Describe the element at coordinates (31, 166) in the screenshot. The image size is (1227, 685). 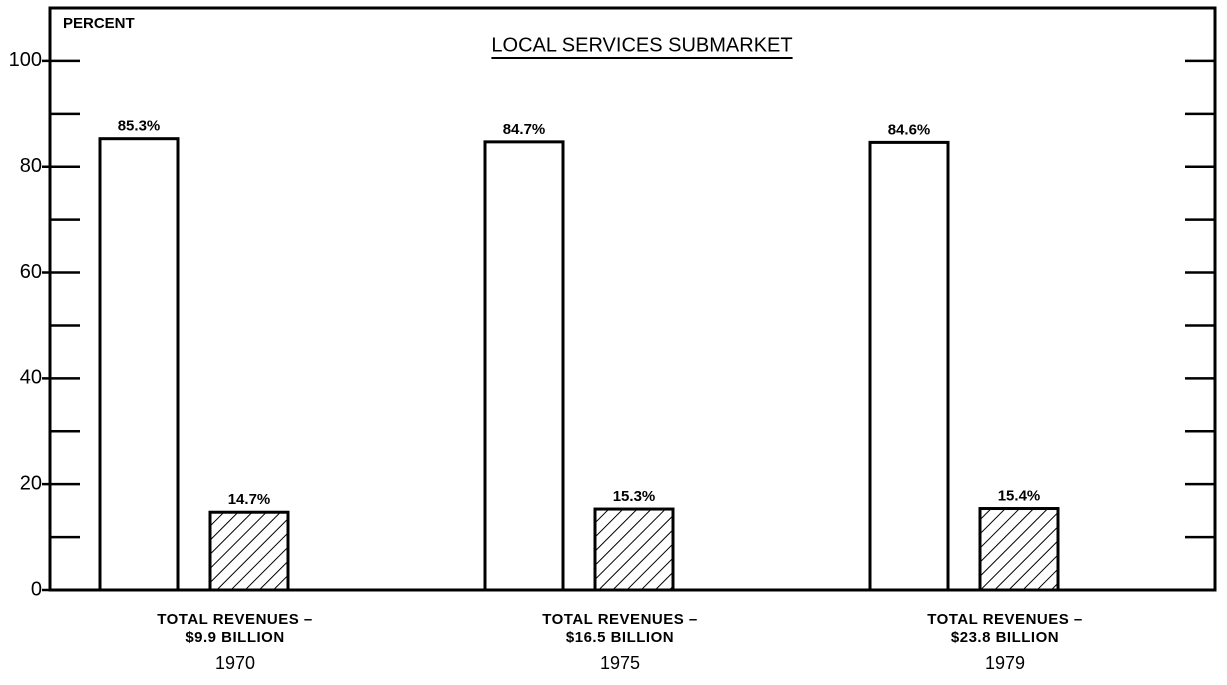
I see `y-tick-label: 80` at that location.